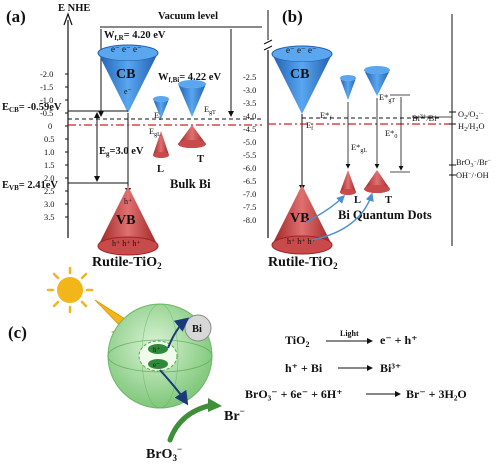  Describe the element at coordinates (303, 263) in the screenshot. I see `rutile-label-b: Rutile-TiO2` at that location.